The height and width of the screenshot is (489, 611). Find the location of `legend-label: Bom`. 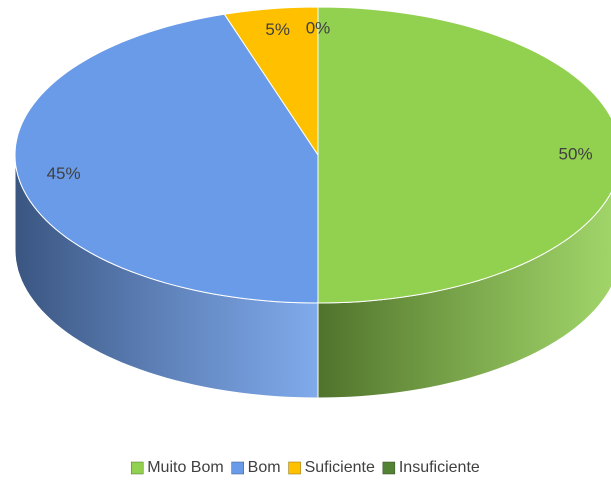

legend-label: Bom is located at coordinates (264, 467).